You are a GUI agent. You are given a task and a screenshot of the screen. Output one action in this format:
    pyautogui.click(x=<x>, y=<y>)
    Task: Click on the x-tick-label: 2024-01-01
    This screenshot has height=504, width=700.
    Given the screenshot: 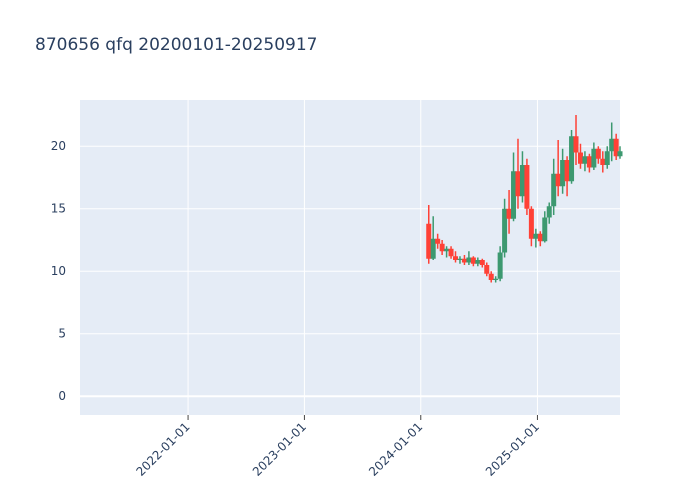 What is the action you would take?
    pyautogui.click(x=395, y=449)
    